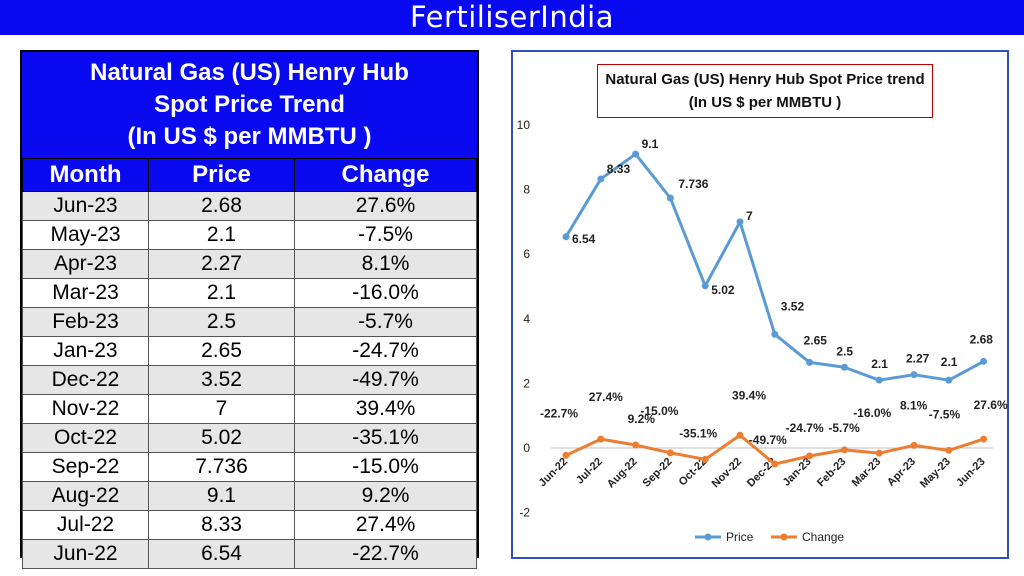 Image resolution: width=1024 pixels, height=576 pixels. What do you see at coordinates (85, 235) in the screenshot?
I see `cell-month: May-23` at bounding box center [85, 235].